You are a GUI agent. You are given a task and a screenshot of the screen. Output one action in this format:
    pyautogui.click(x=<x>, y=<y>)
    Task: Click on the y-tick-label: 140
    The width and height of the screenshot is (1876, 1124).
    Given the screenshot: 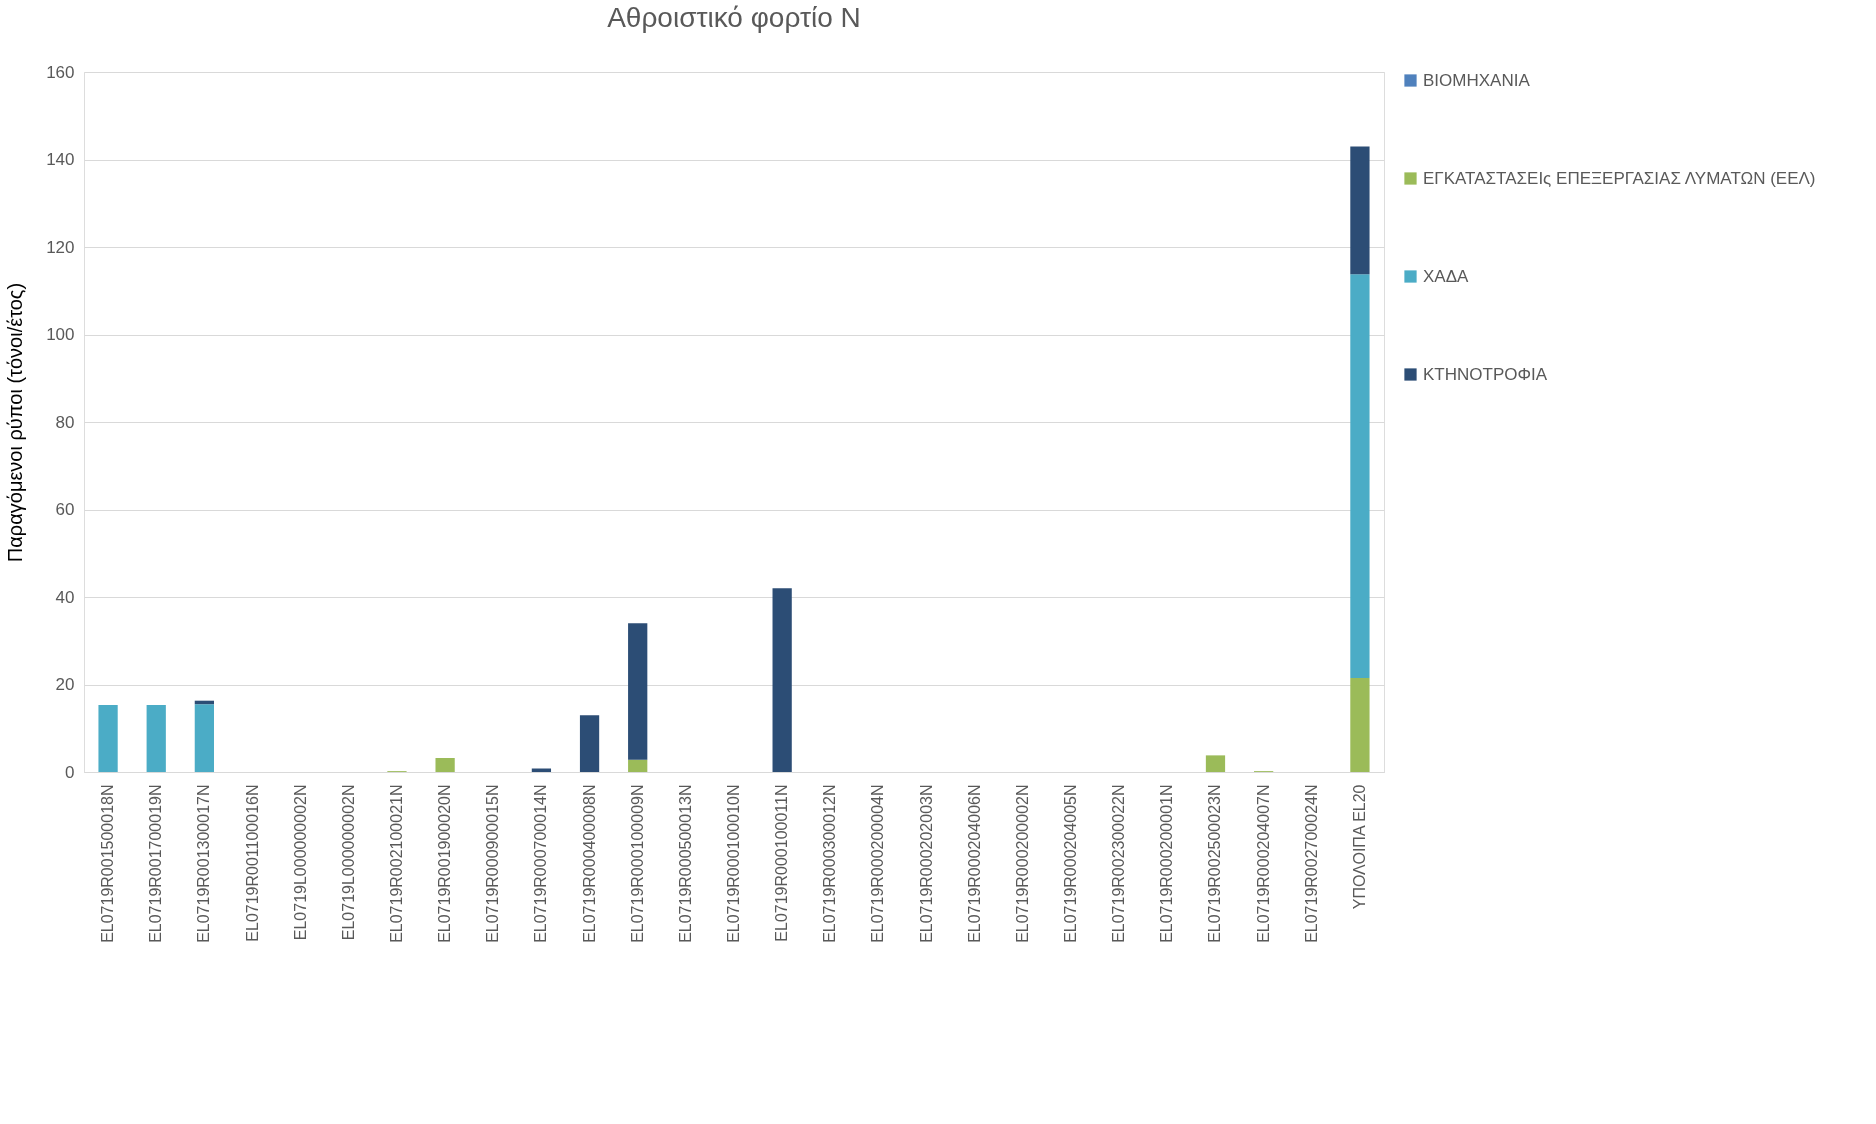 What is the action you would take?
    pyautogui.click(x=60, y=159)
    